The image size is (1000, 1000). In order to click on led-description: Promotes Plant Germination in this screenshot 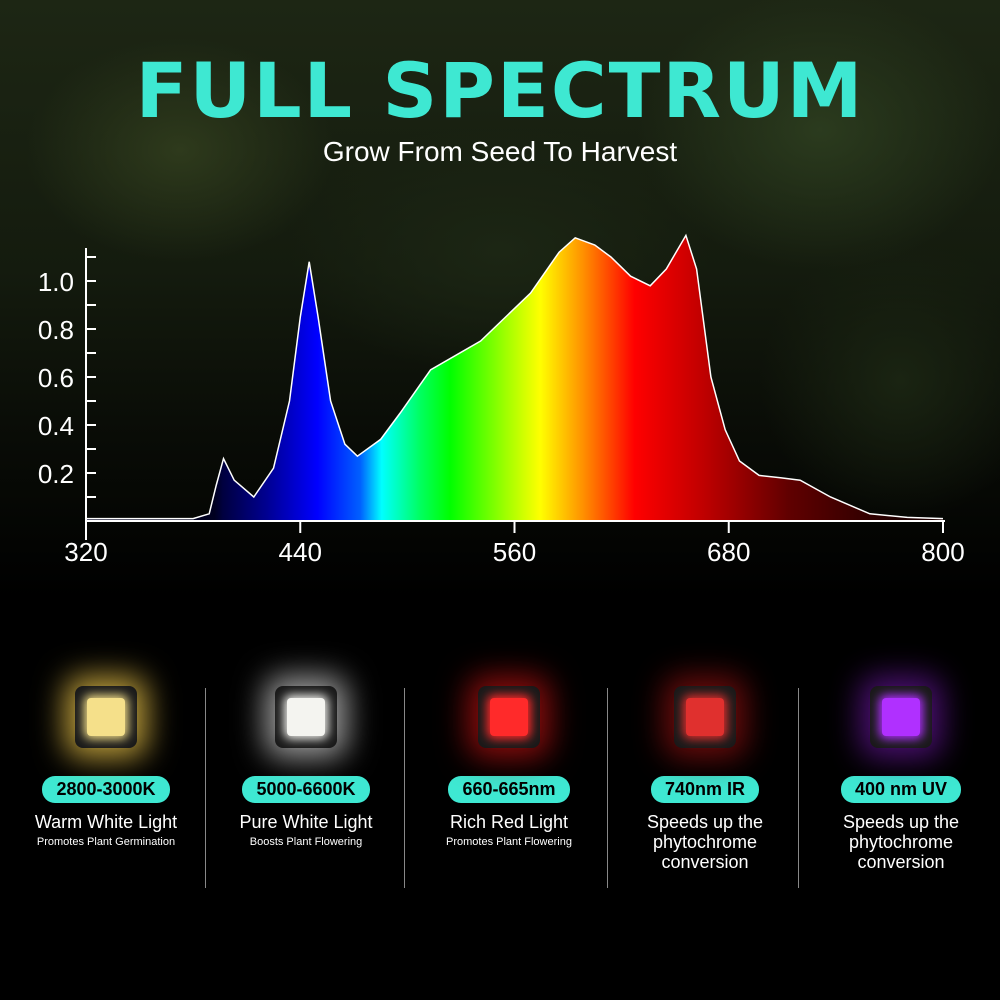, I will do `click(106, 842)`.